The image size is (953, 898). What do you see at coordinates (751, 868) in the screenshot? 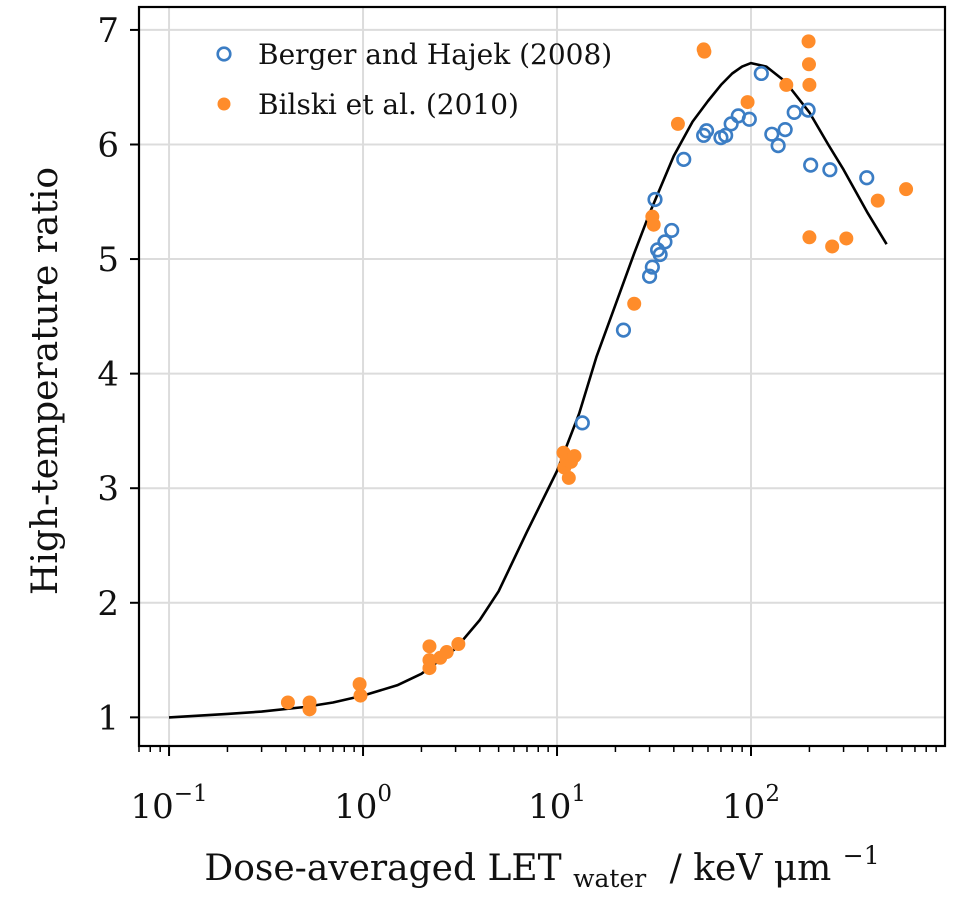
I see `x-axis-title-unit: / keV μm` at bounding box center [751, 868].